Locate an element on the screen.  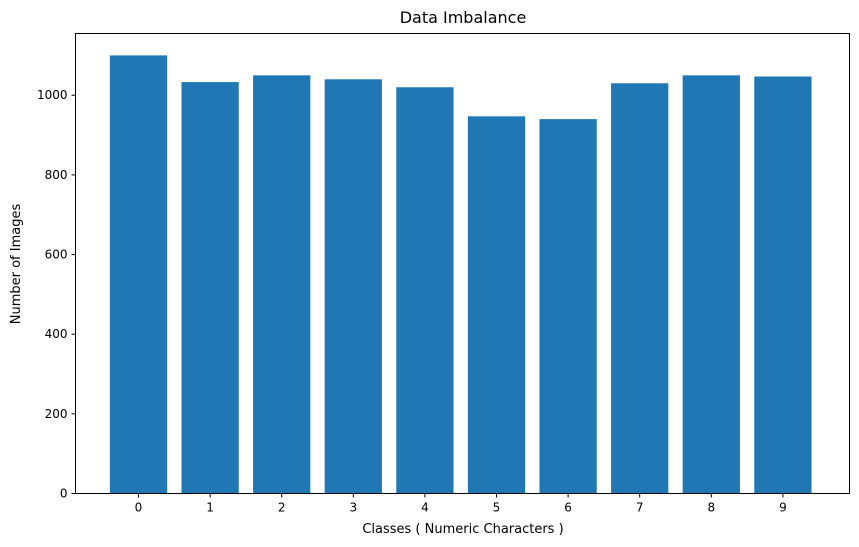
y-axis-ticks: 0 200 400 600 800 1000 is located at coordinates (56, 294).